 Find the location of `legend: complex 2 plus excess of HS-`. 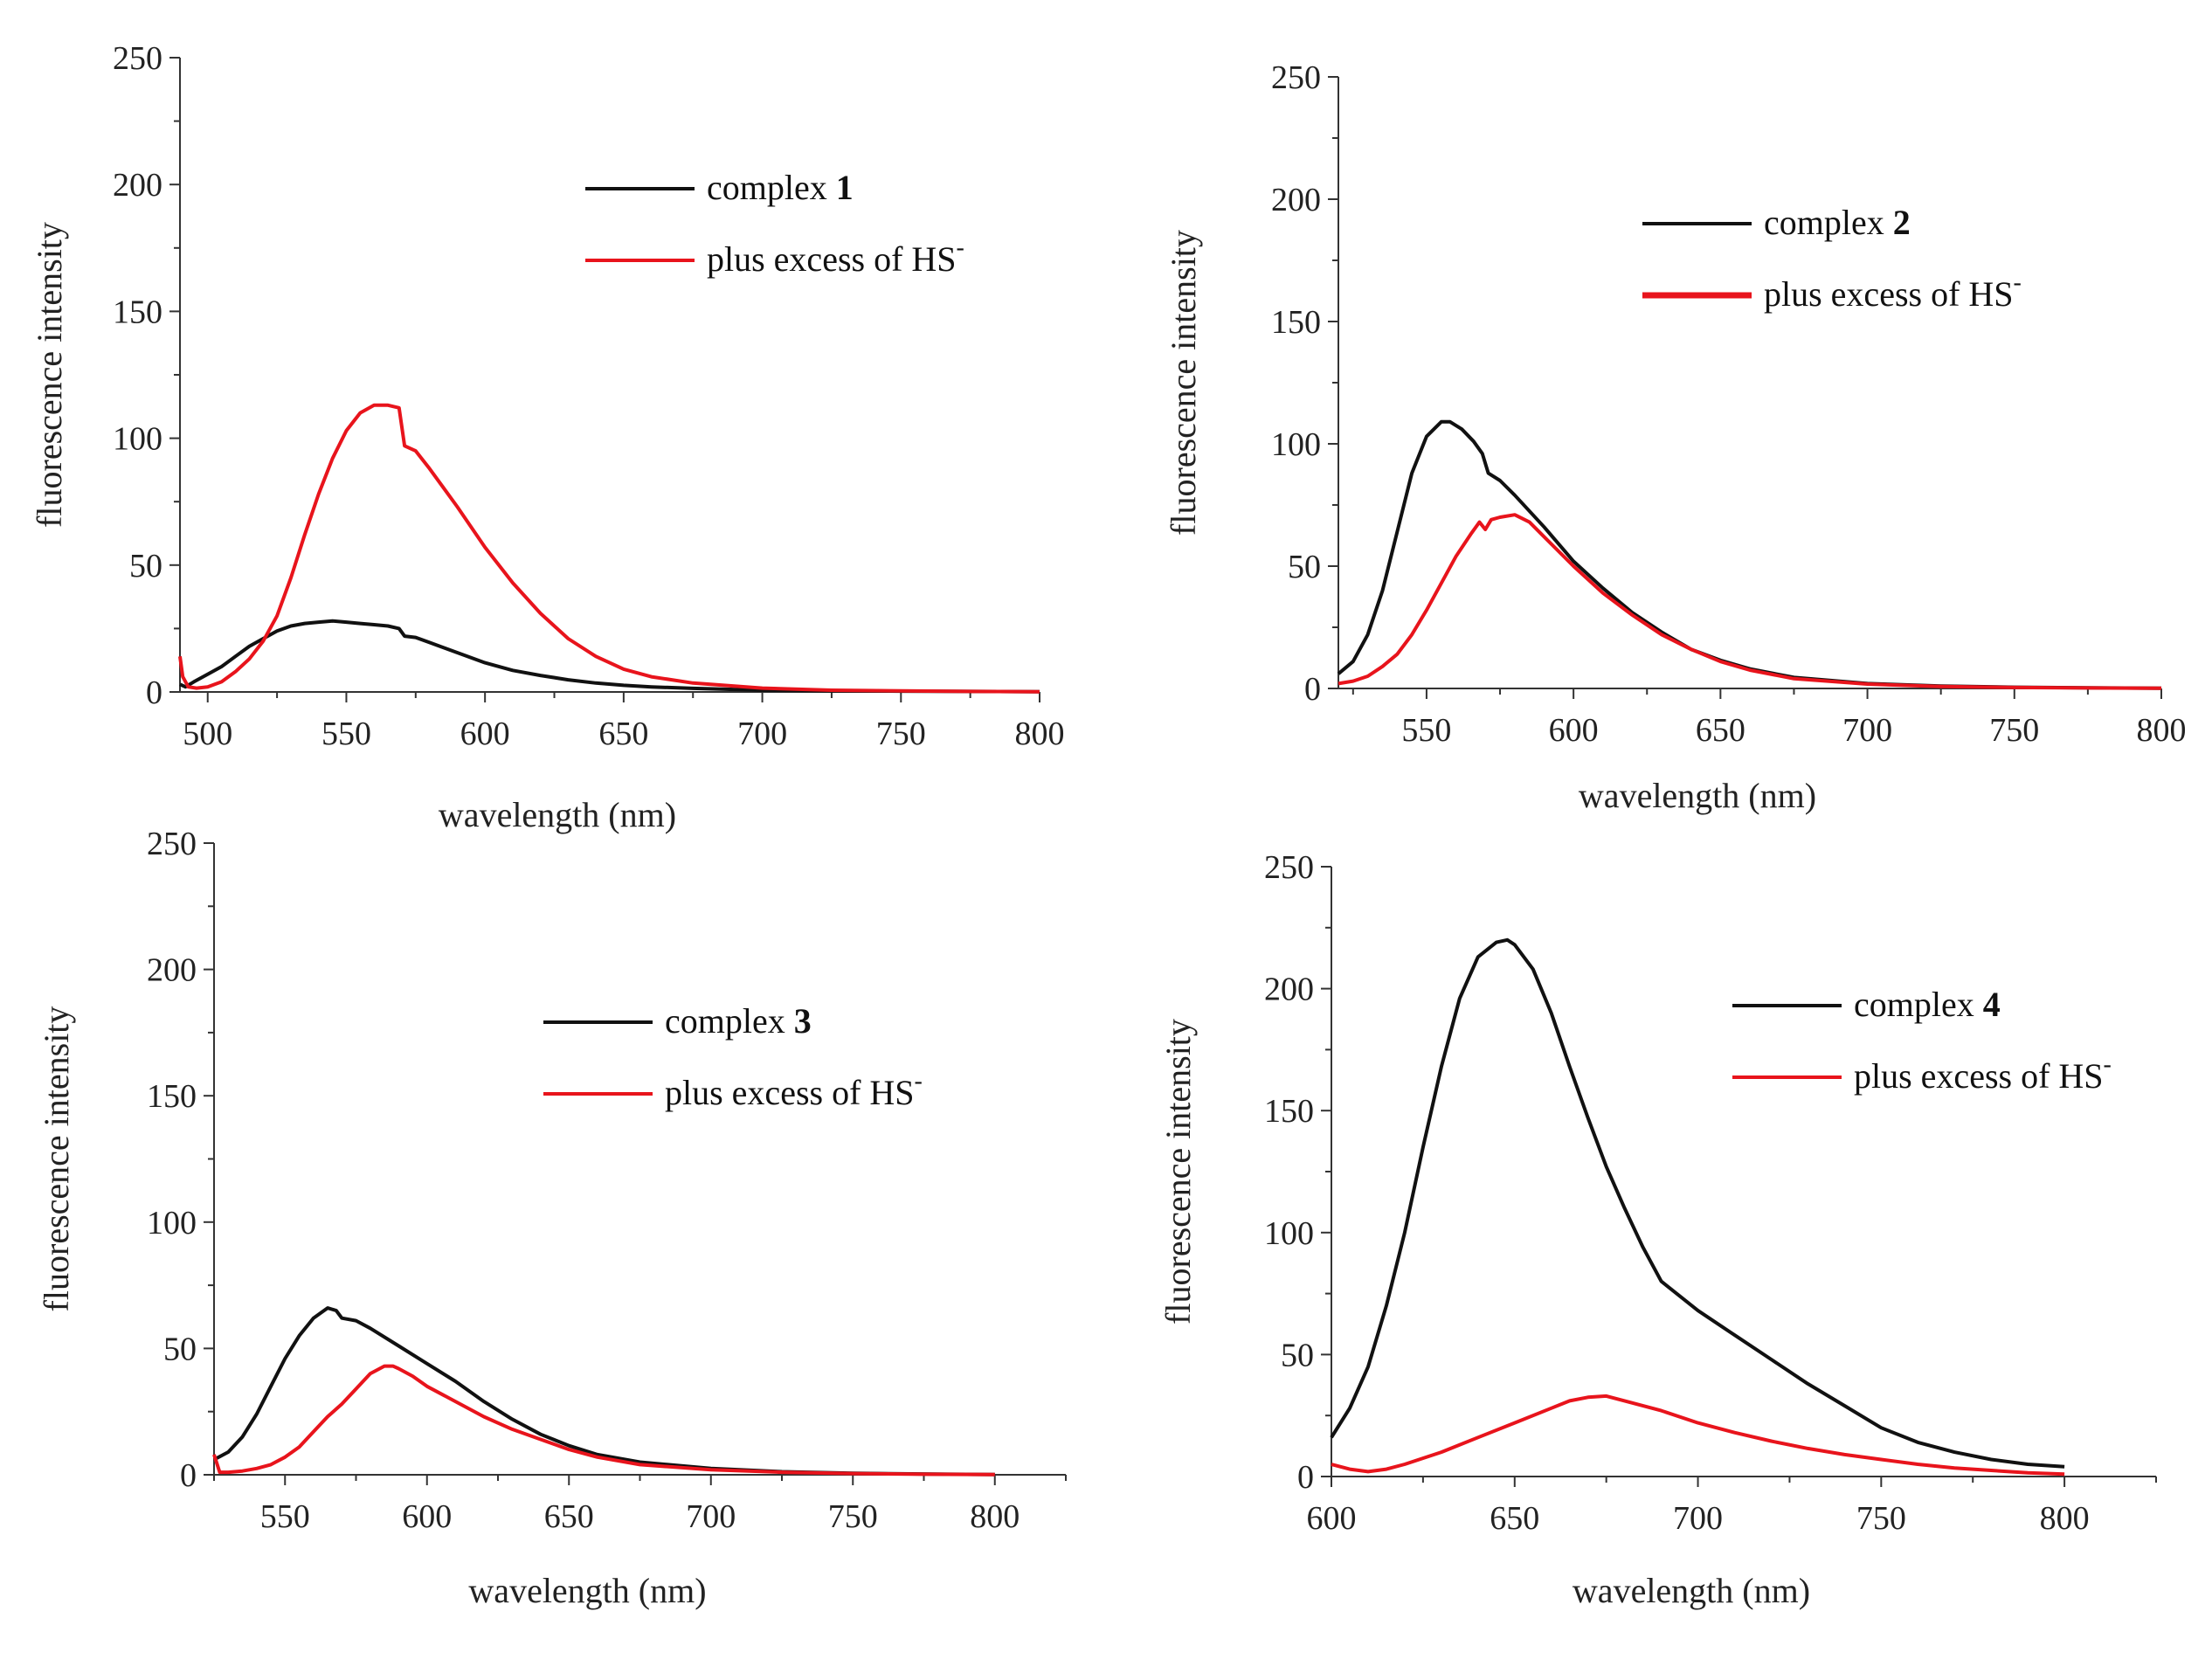

legend: complex 2 plus excess of HS- is located at coordinates (1832, 258).